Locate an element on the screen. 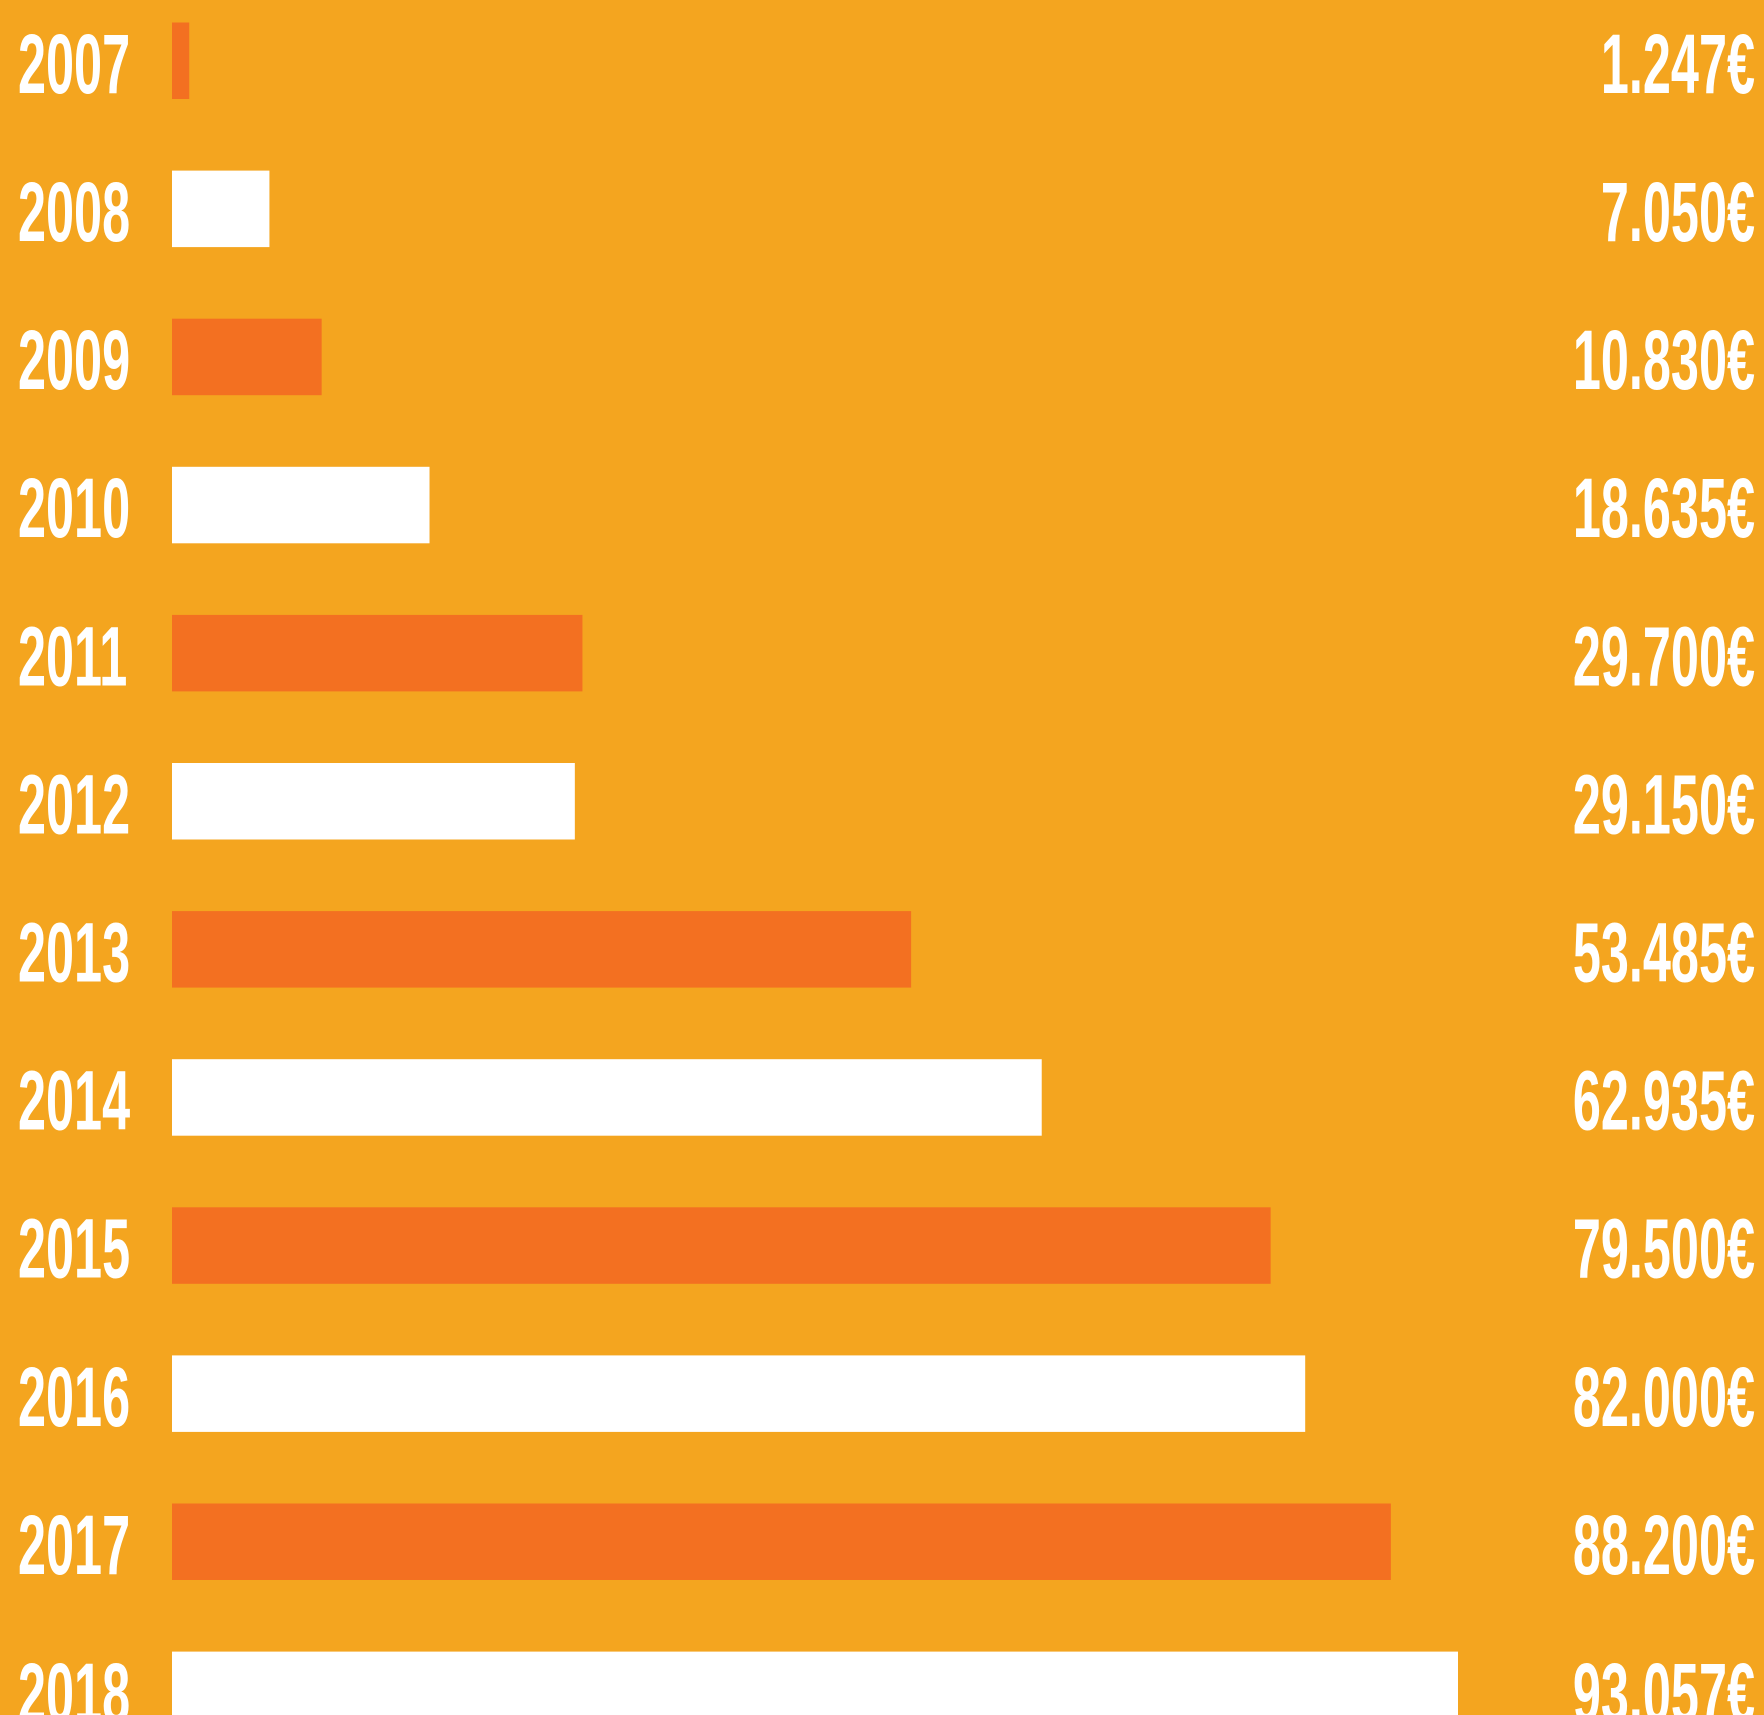 This screenshot has height=1715, width=1764. value-label: 93.057€ is located at coordinates (1664, 1680).